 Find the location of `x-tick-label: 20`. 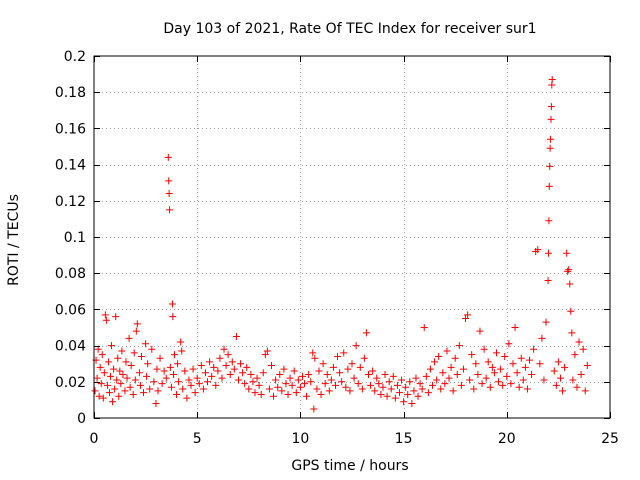

x-tick-label: 20 is located at coordinates (507, 439).